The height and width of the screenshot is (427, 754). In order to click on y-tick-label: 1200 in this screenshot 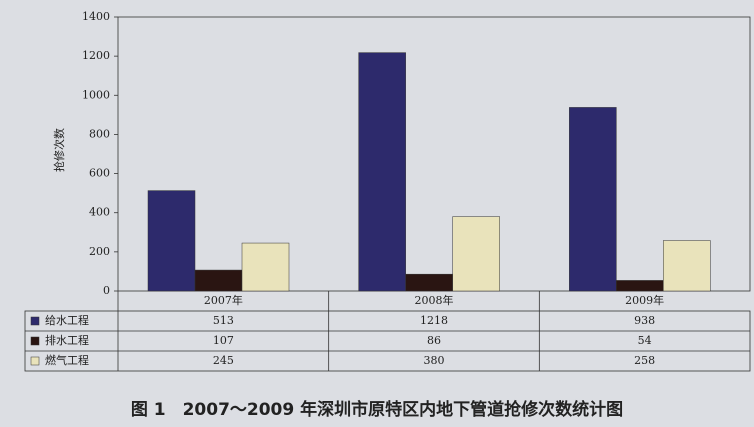, I will do `click(96, 55)`.